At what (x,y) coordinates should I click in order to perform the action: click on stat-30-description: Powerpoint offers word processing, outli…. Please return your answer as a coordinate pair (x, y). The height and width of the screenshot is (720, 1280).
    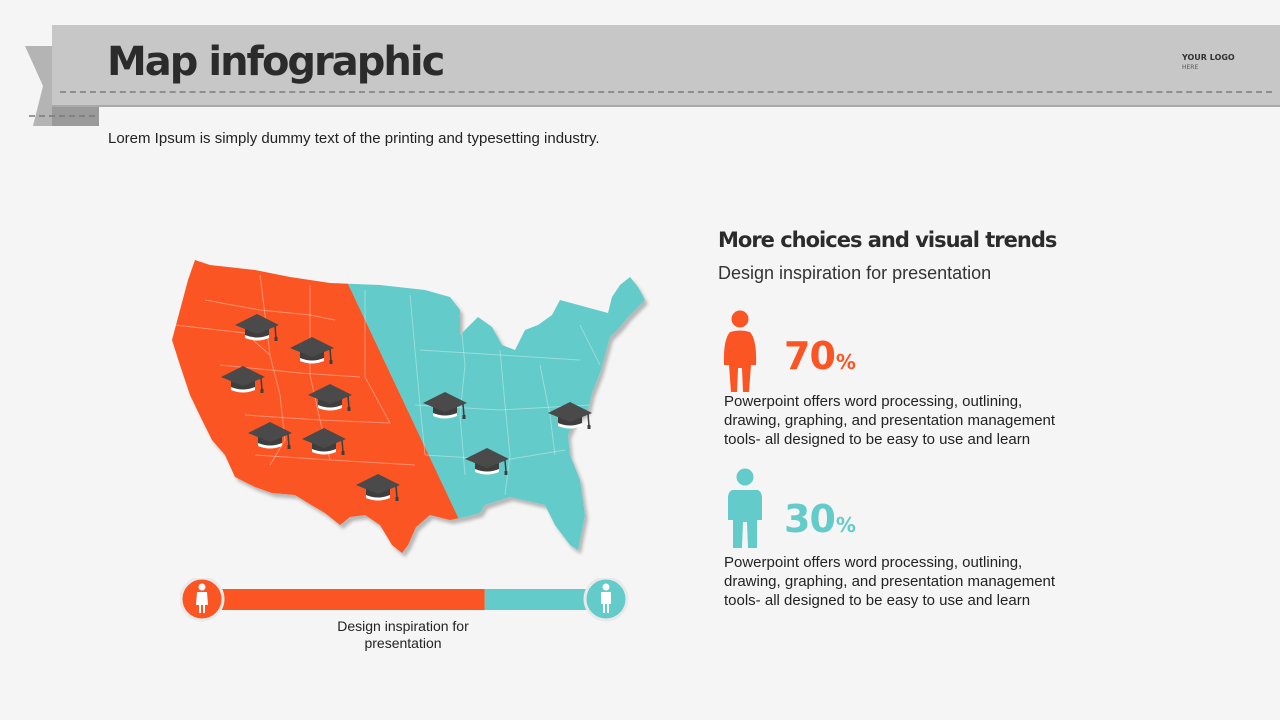
    Looking at the image, I should click on (914, 581).